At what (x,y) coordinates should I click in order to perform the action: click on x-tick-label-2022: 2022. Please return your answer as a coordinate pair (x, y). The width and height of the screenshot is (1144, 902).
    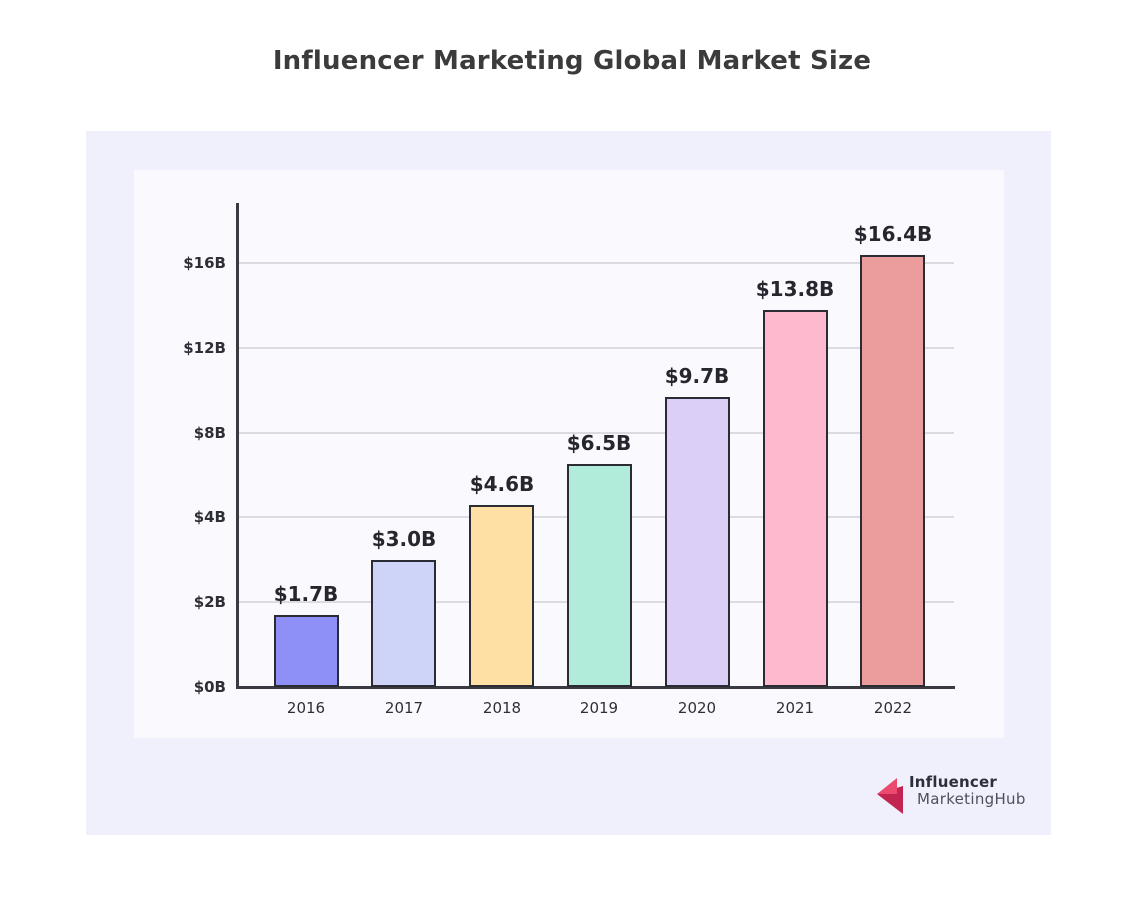
    Looking at the image, I should click on (893, 708).